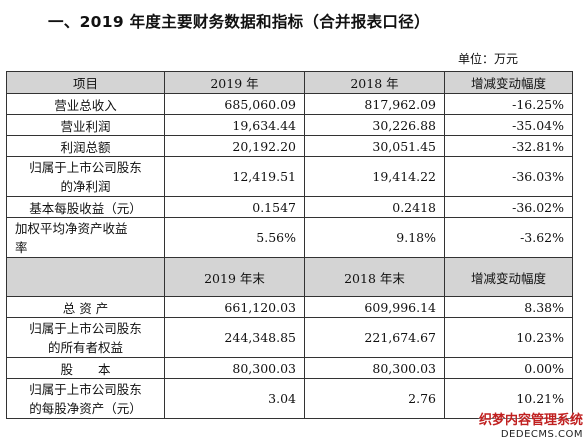  Describe the element at coordinates (374, 398) in the screenshot. I see `value-2018: 2.76` at that location.